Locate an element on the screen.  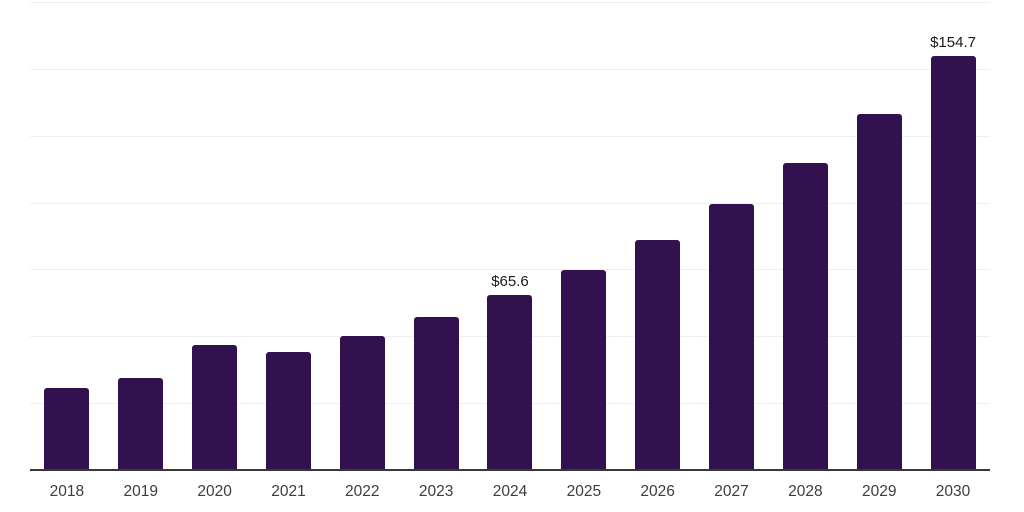
bar-2019 is located at coordinates (141, 423).